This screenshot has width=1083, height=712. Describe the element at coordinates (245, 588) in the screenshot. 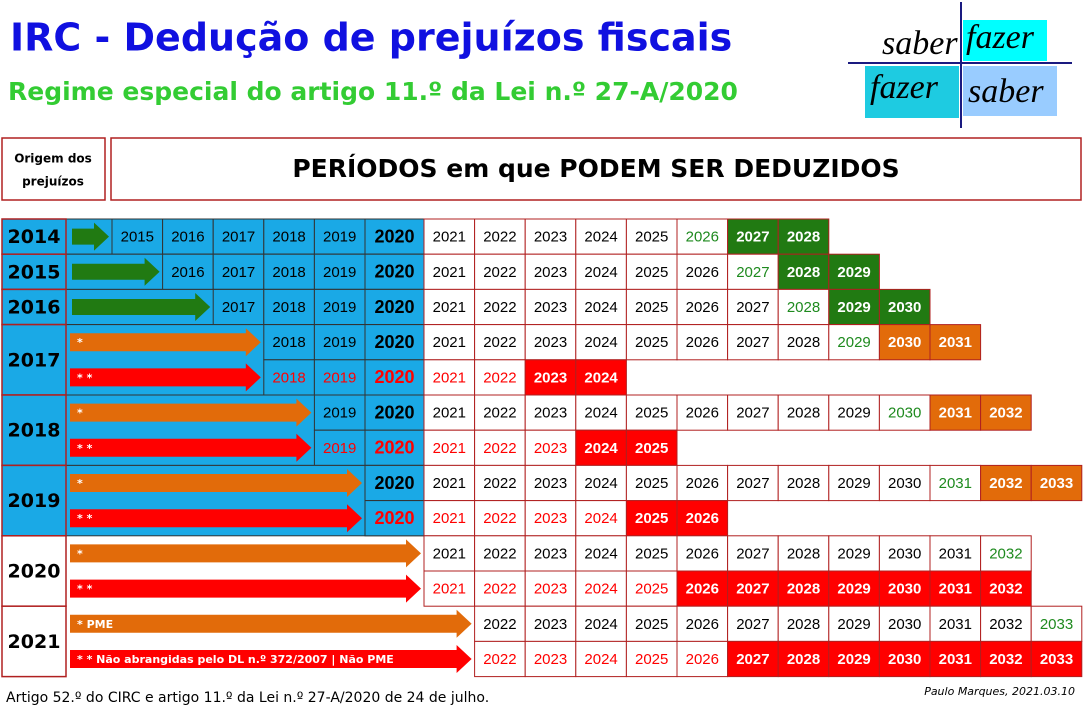

I see `arrow` at that location.